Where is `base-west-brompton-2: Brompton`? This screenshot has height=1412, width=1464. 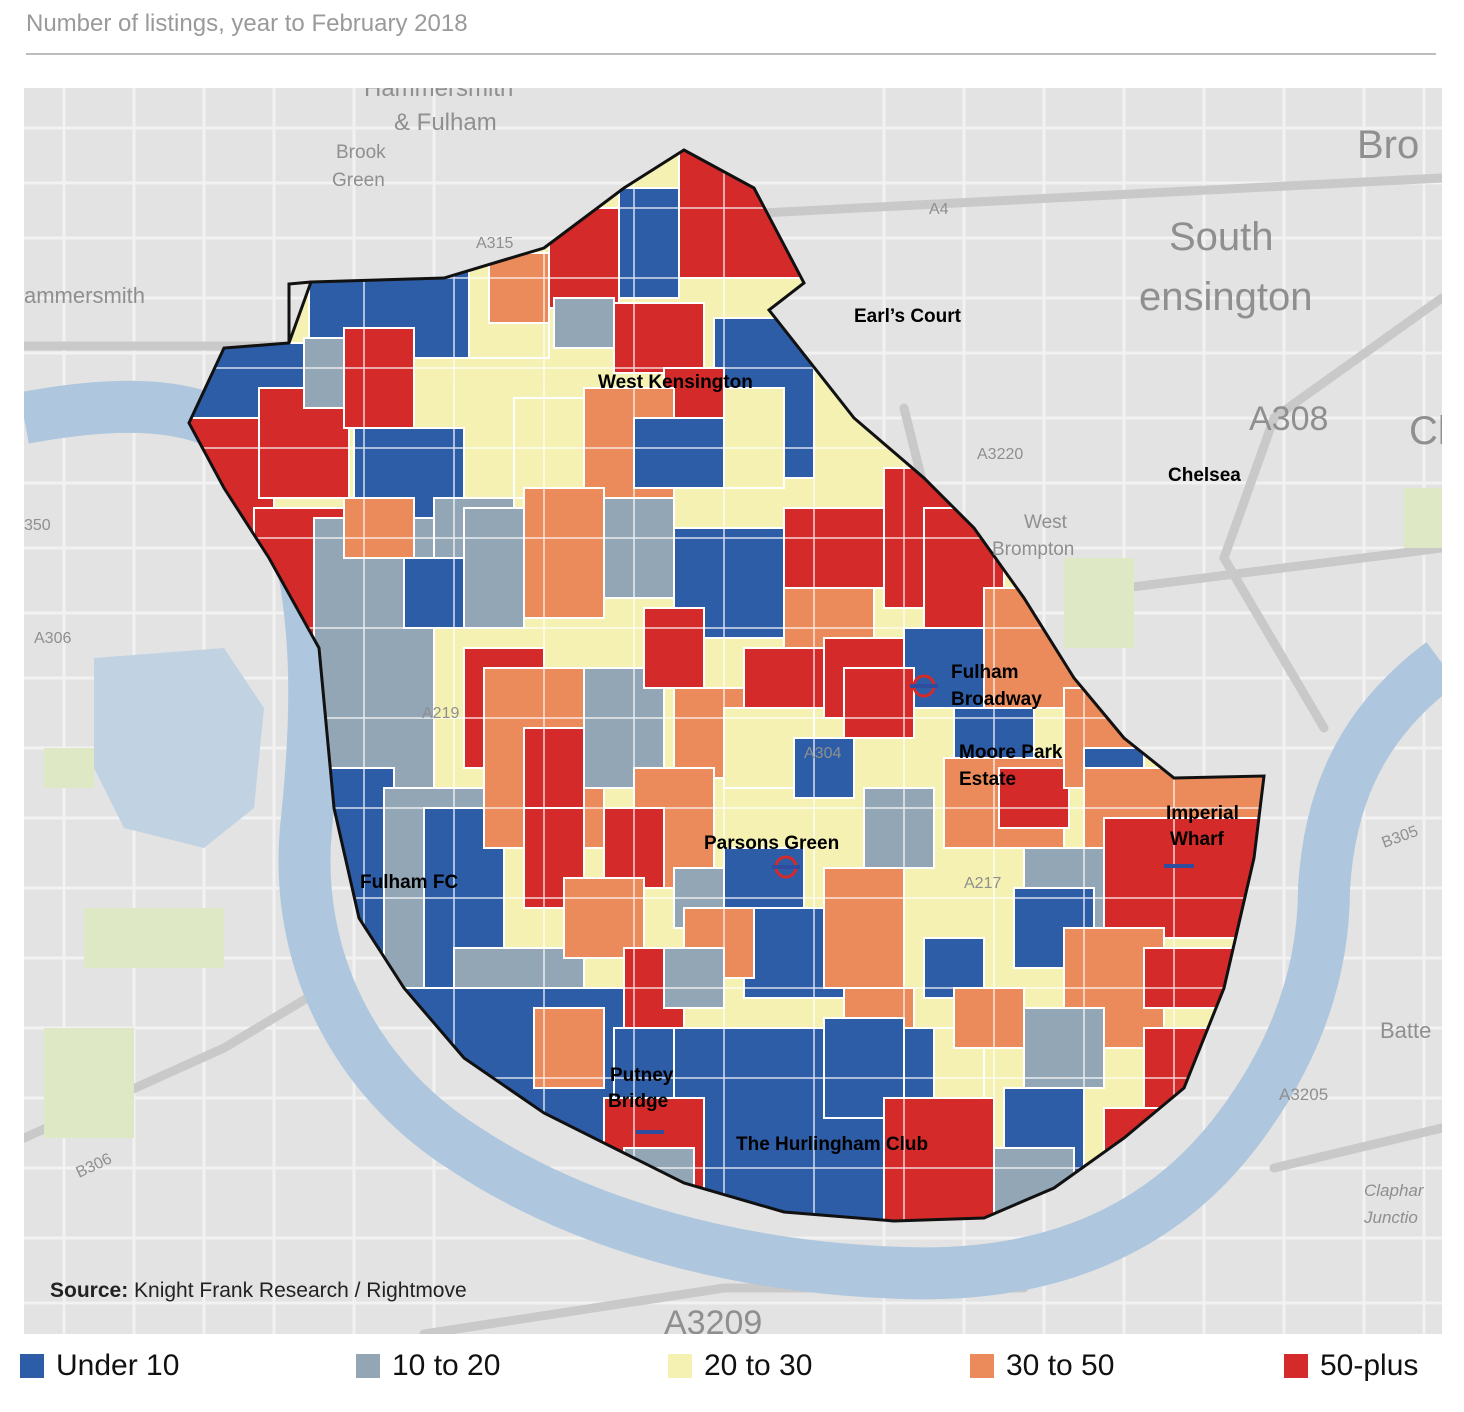 base-west-brompton-2: Brompton is located at coordinates (1033, 549).